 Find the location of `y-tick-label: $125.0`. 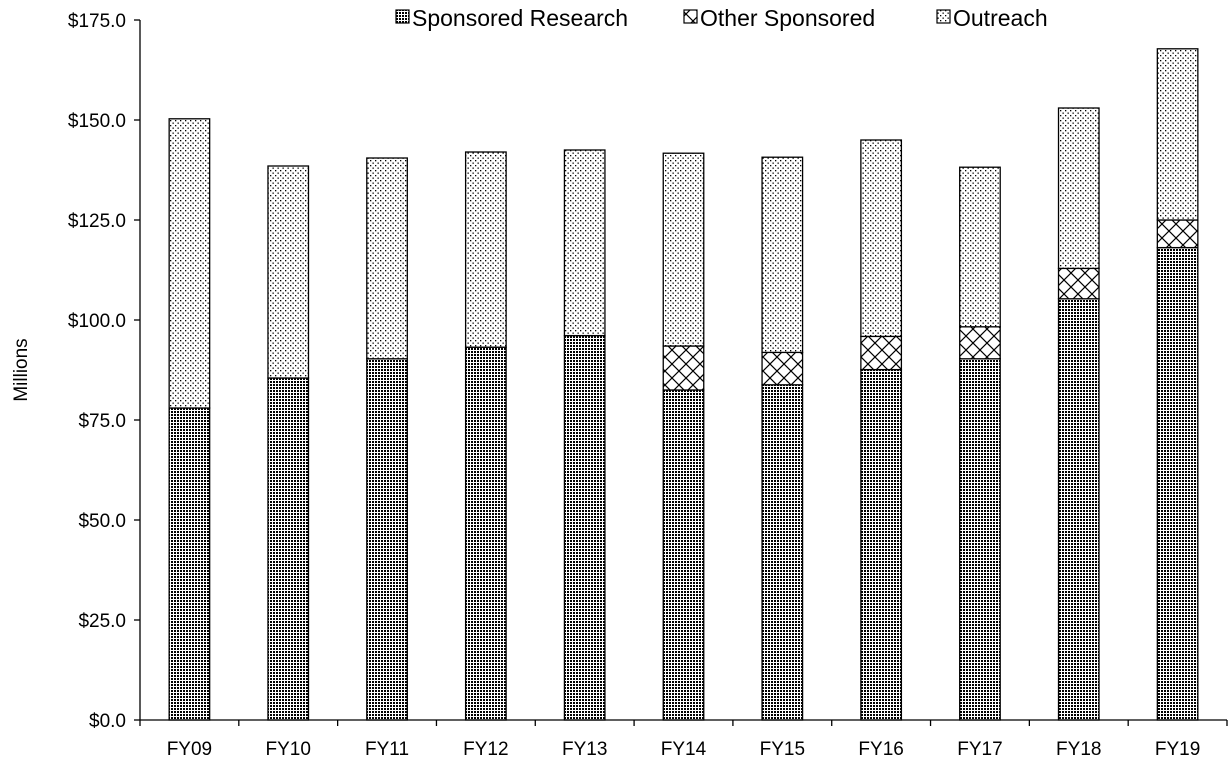

y-tick-label: $125.0 is located at coordinates (97, 221).